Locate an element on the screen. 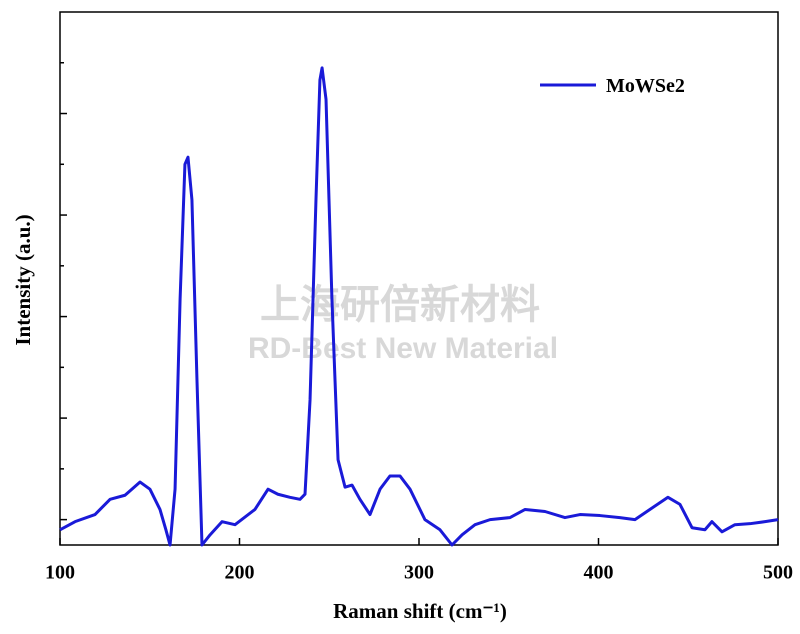 This screenshot has height=634, width=800. x-tick-label: 100 is located at coordinates (60, 573).